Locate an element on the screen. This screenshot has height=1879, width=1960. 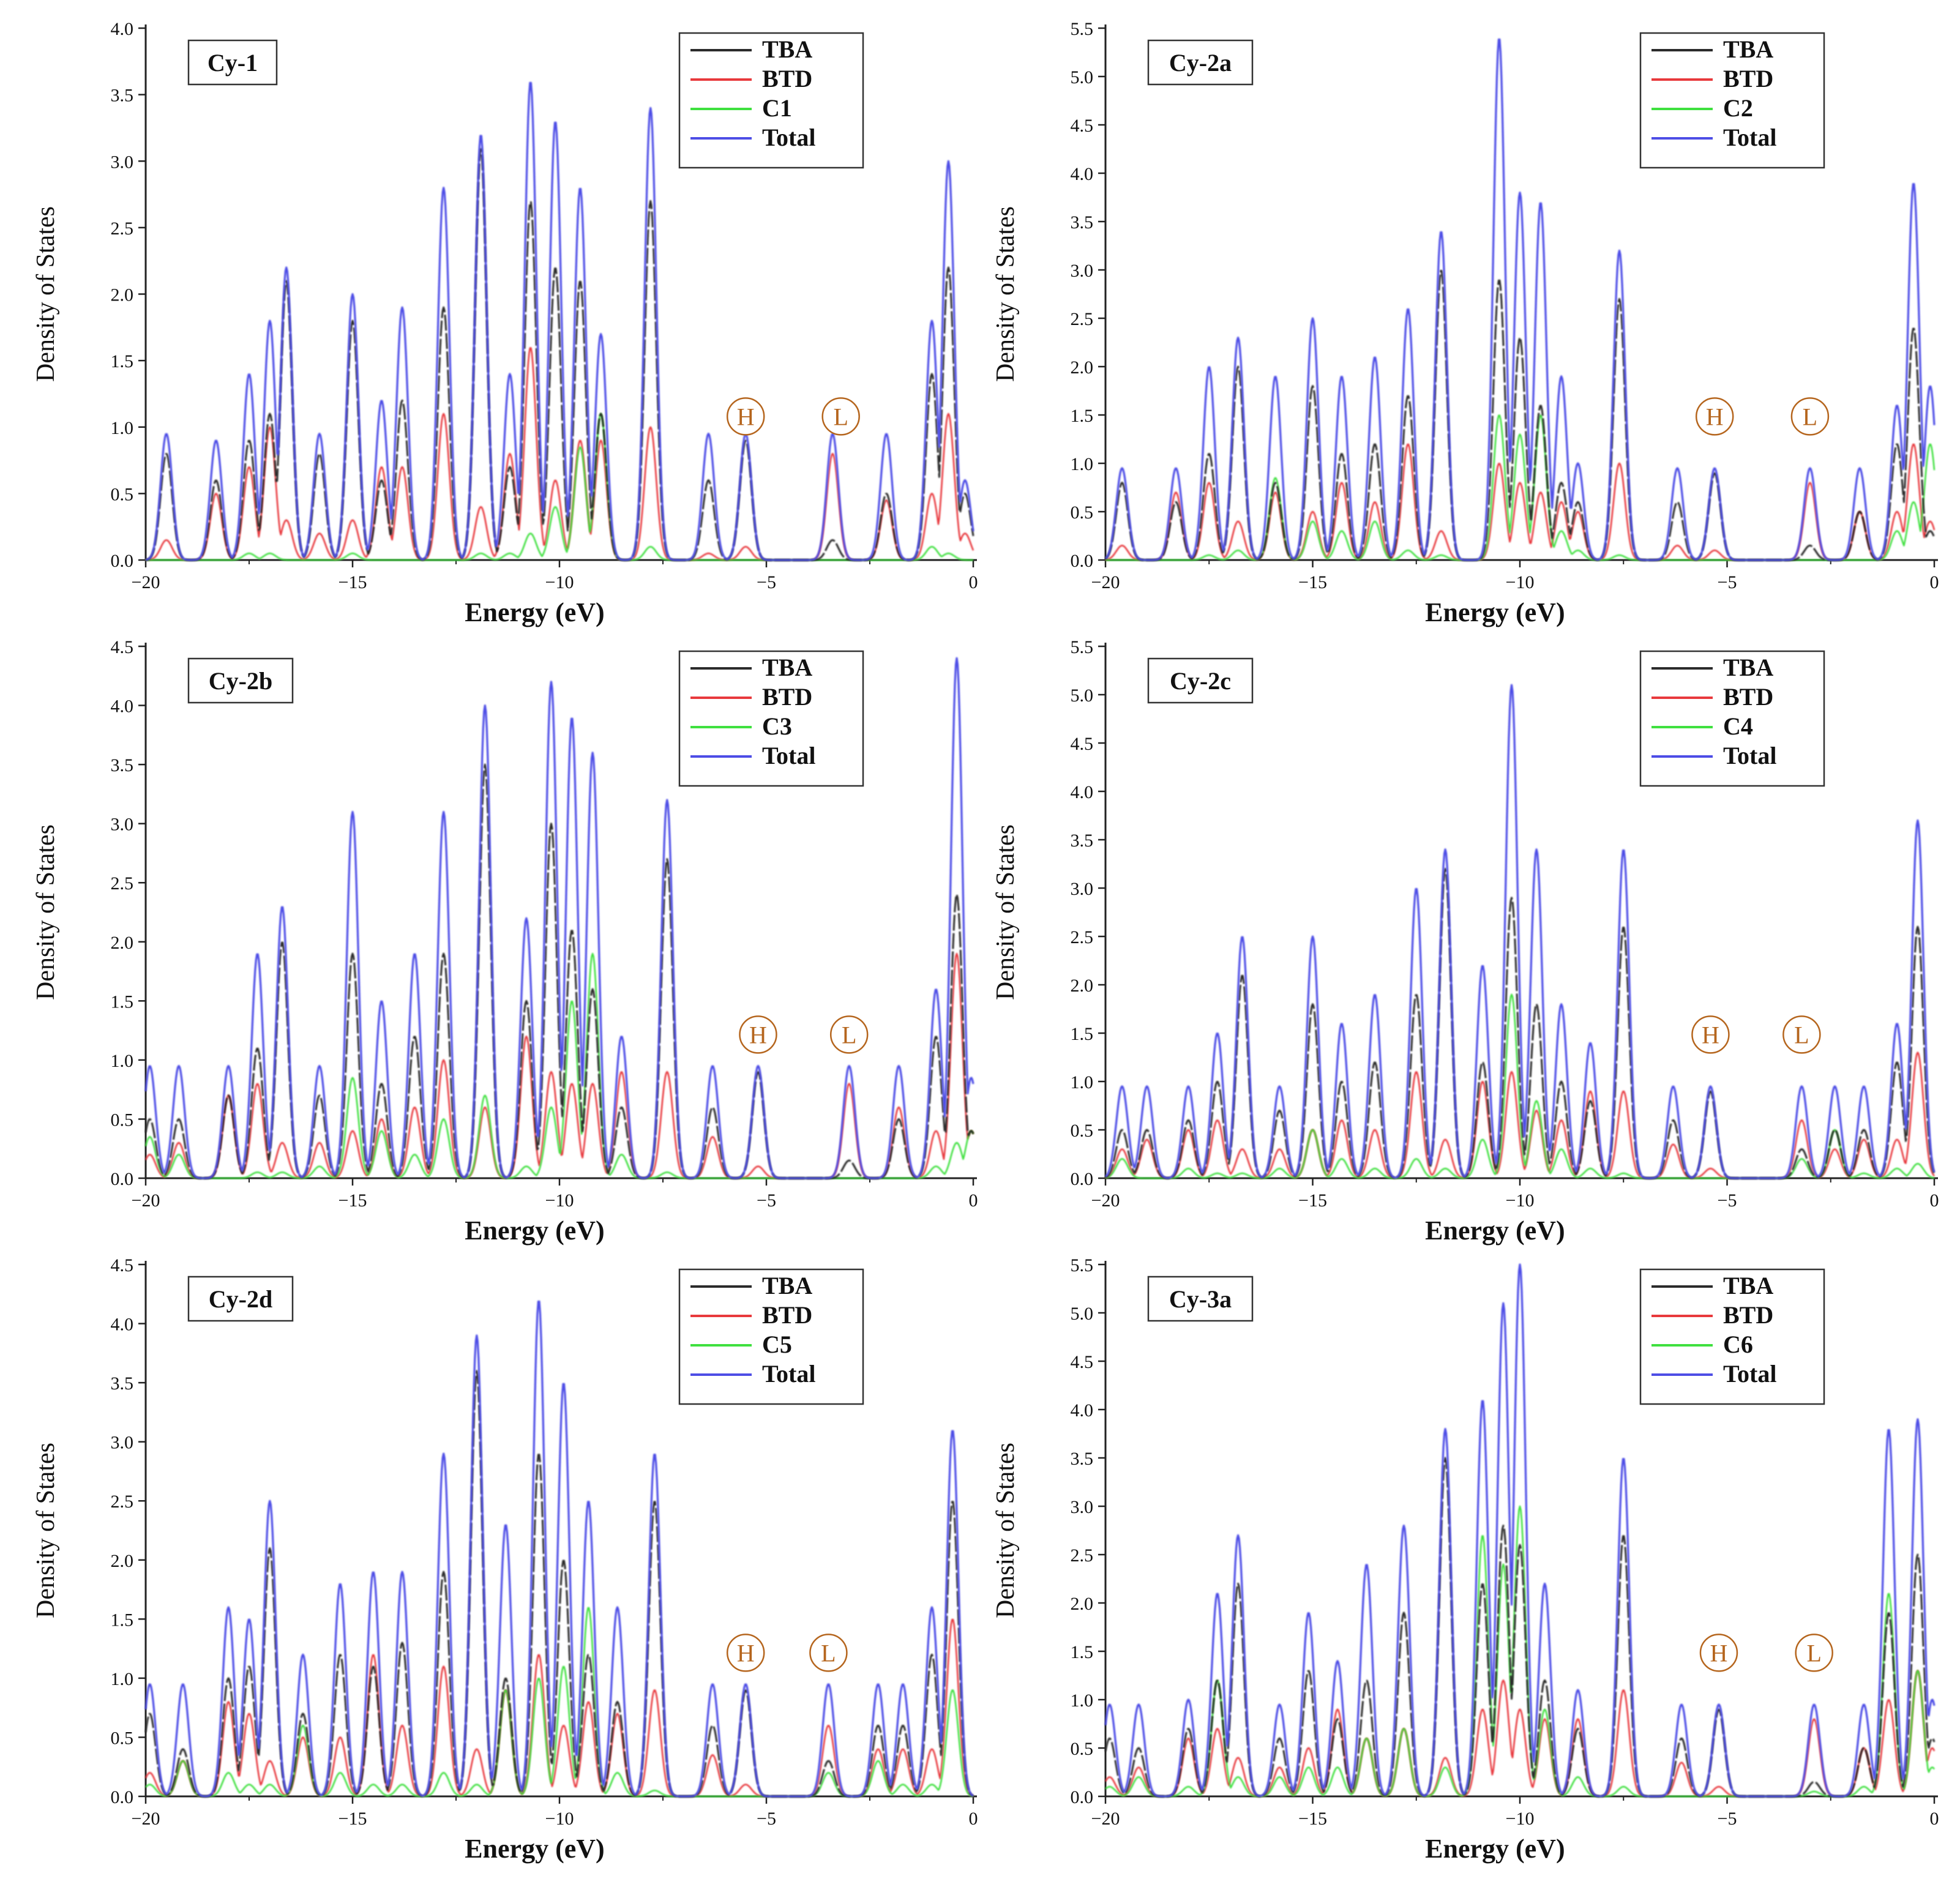
legend-label: C4 is located at coordinates (1738, 726).